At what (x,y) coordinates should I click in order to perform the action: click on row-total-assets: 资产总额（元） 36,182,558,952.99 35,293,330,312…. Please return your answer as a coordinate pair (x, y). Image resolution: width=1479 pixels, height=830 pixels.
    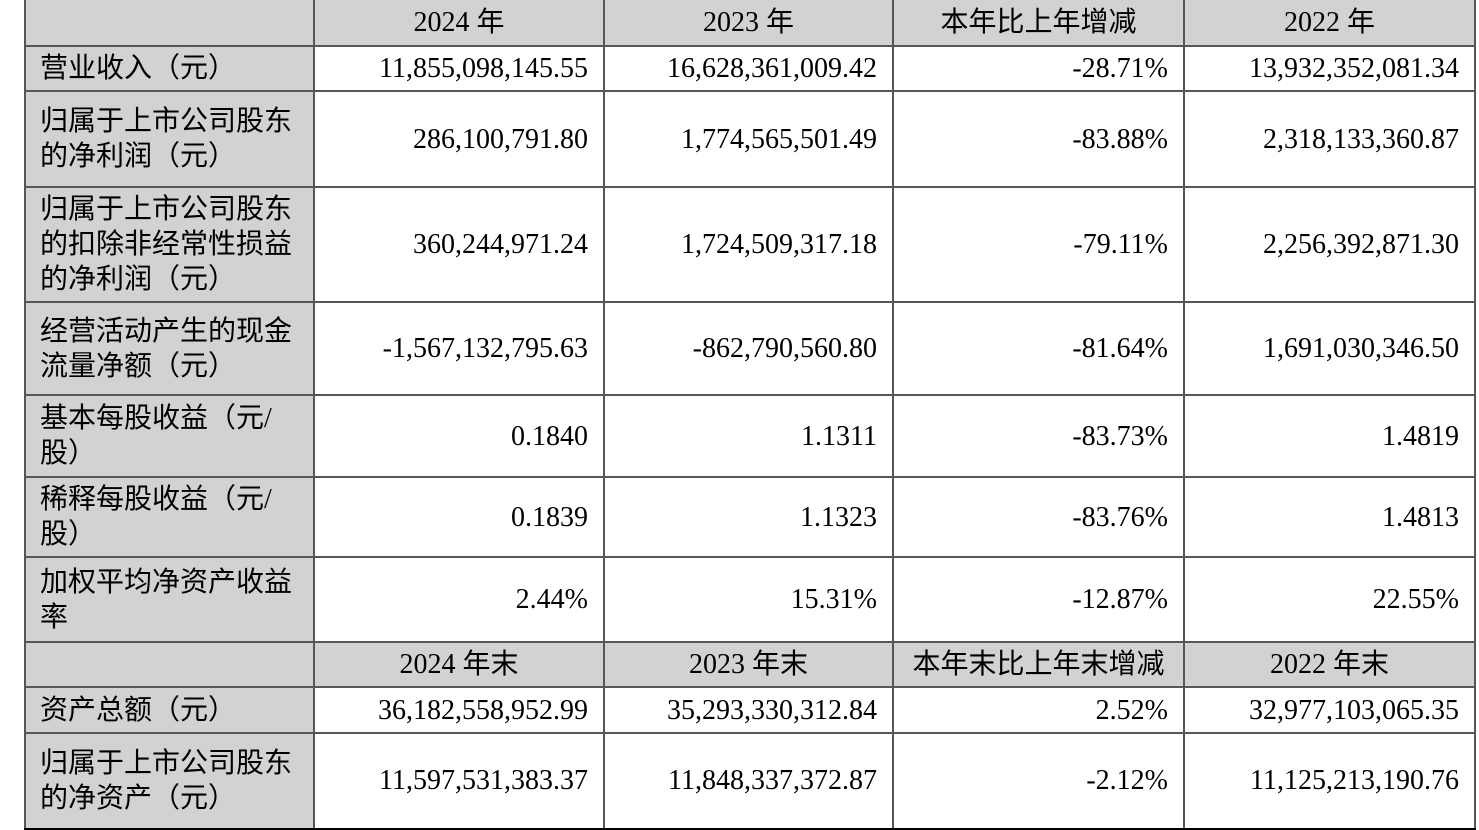
    Looking at the image, I should click on (750, 710).